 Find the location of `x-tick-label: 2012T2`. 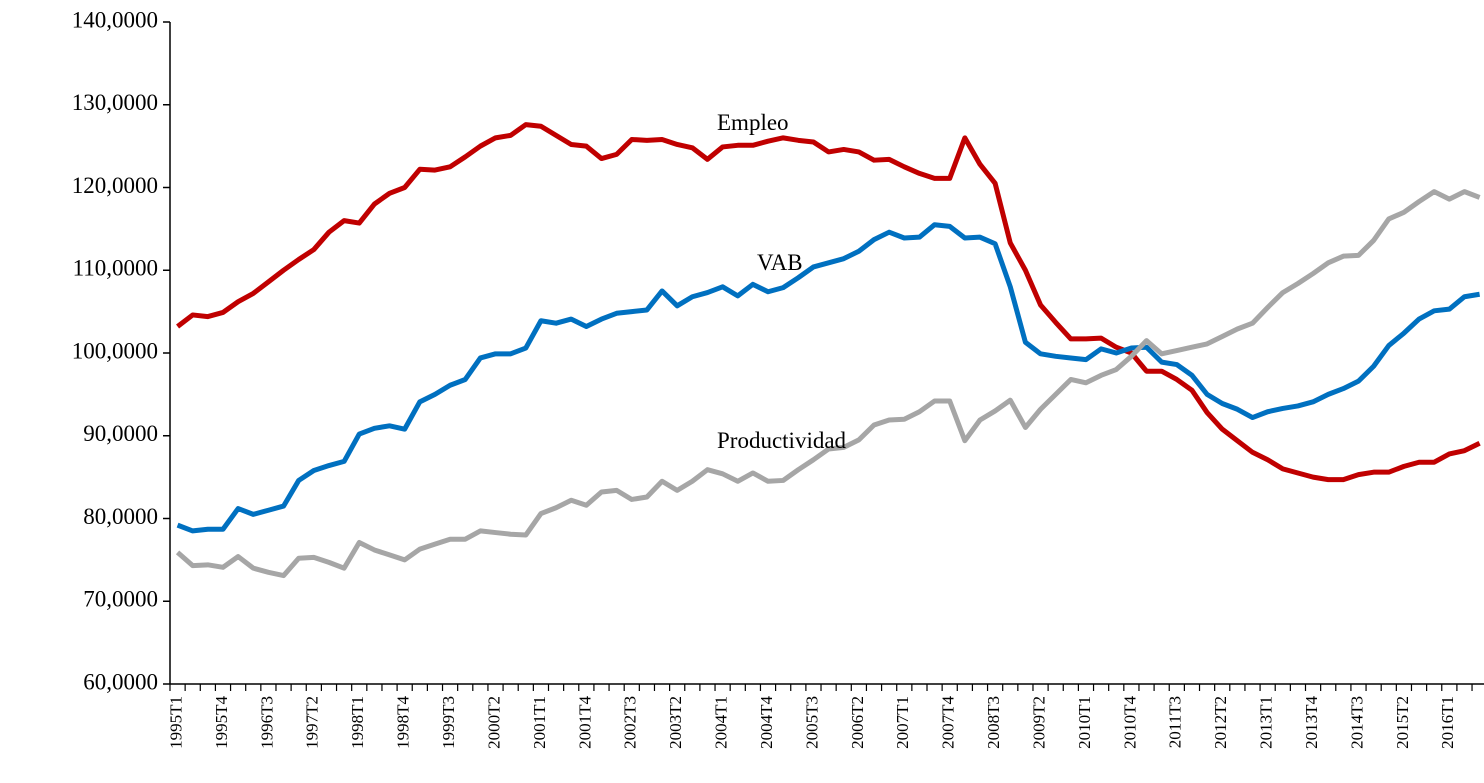

x-tick-label: 2012T2 is located at coordinates (1220, 722).